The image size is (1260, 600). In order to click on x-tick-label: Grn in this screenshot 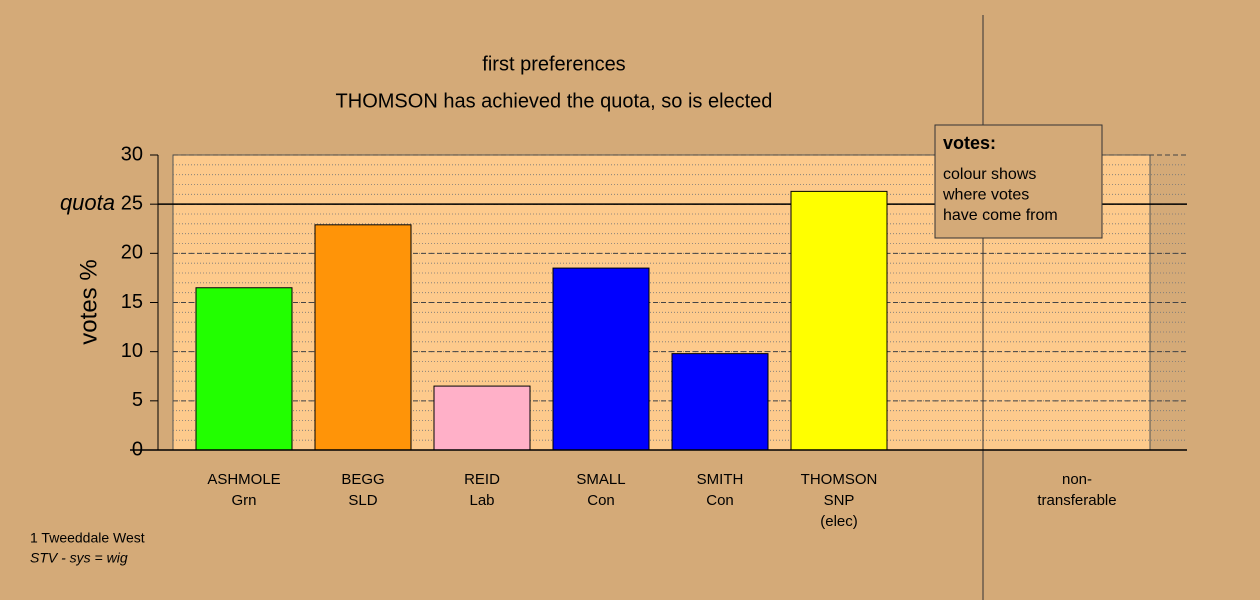, I will do `click(243, 500)`.